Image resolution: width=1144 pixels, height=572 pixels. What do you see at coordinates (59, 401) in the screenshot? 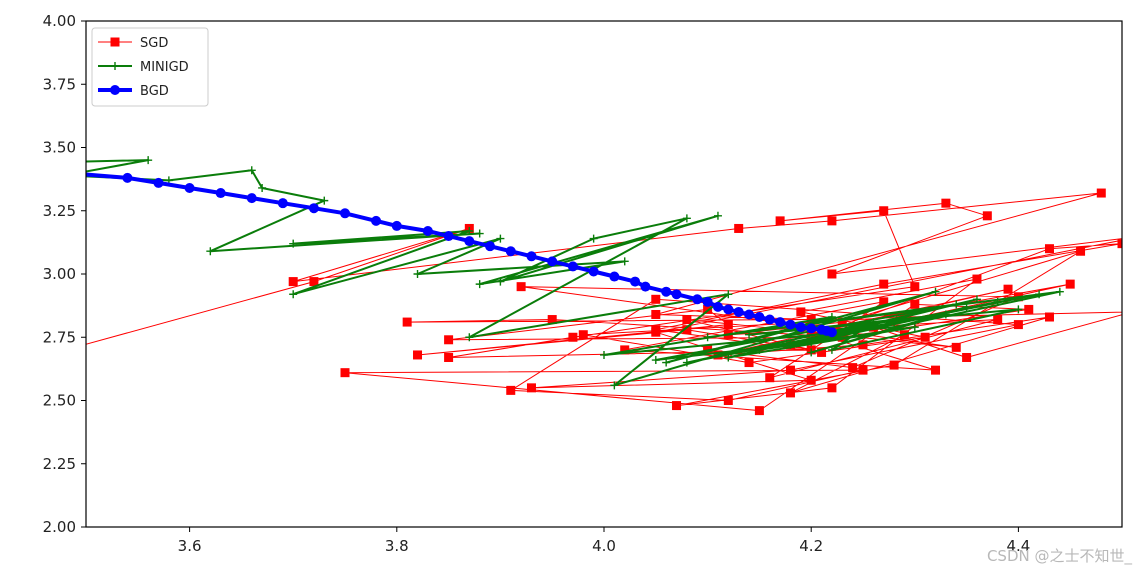
I see `y-tick-label: 2.50` at bounding box center [59, 401].